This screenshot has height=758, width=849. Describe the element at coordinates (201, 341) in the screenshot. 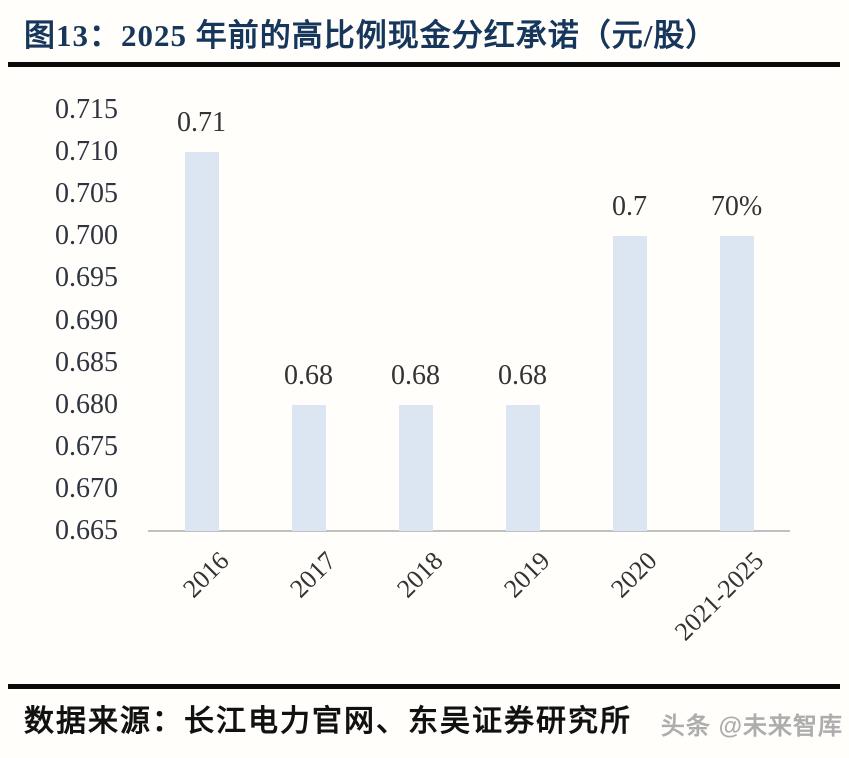

I see `bar-2016` at that location.